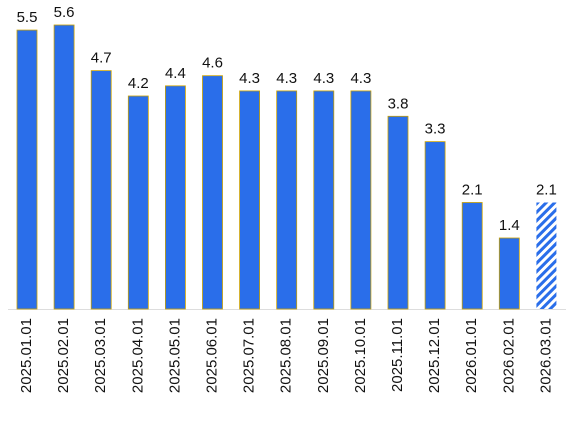 The image size is (574, 448). Describe the element at coordinates (211, 355) in the screenshot. I see `x-tick-label: 2025.06.01` at that location.